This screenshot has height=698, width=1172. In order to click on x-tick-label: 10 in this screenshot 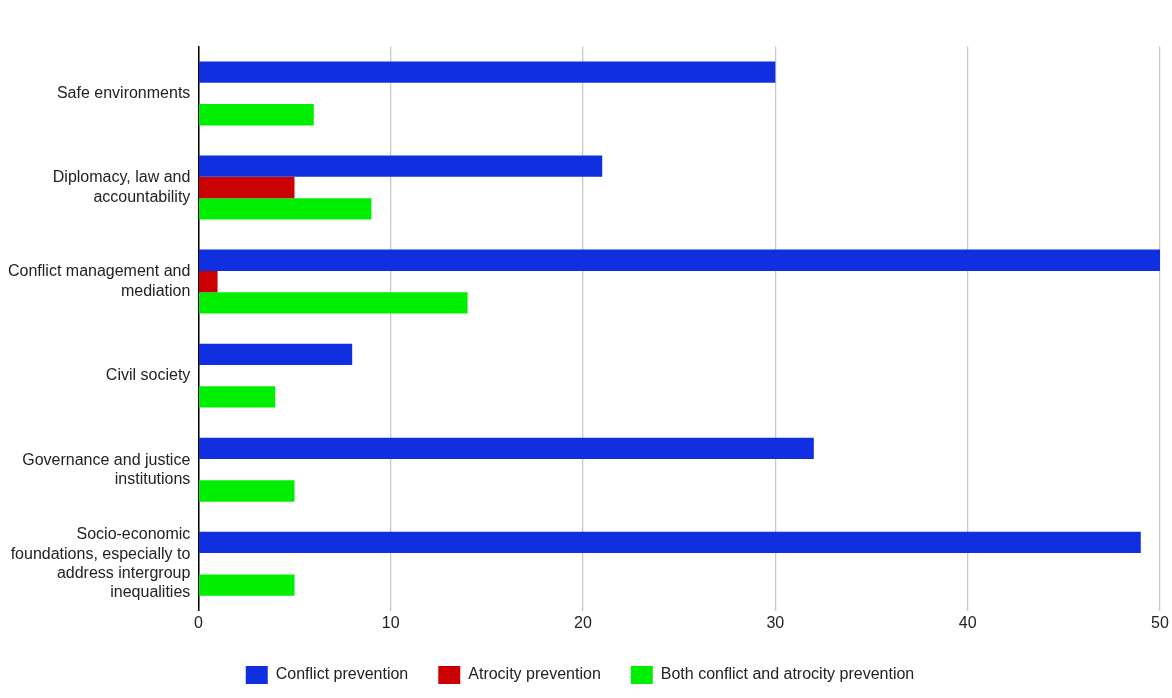, I will do `click(390, 622)`.